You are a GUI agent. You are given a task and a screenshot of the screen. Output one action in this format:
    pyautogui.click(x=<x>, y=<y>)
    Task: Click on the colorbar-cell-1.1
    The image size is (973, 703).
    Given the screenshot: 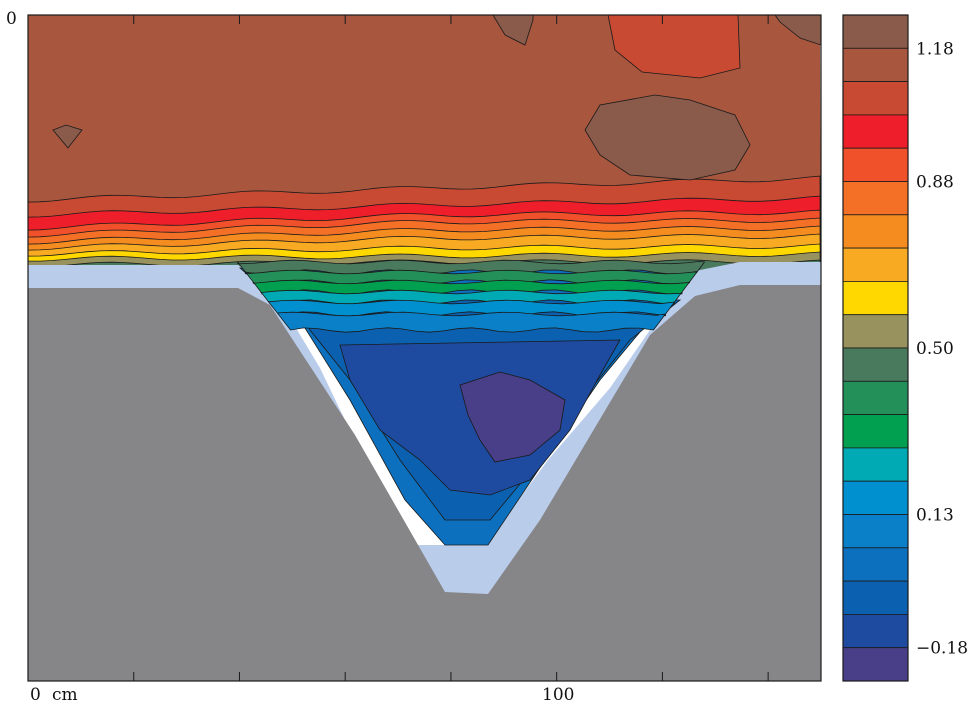 What is the action you would take?
    pyautogui.click(x=875, y=98)
    